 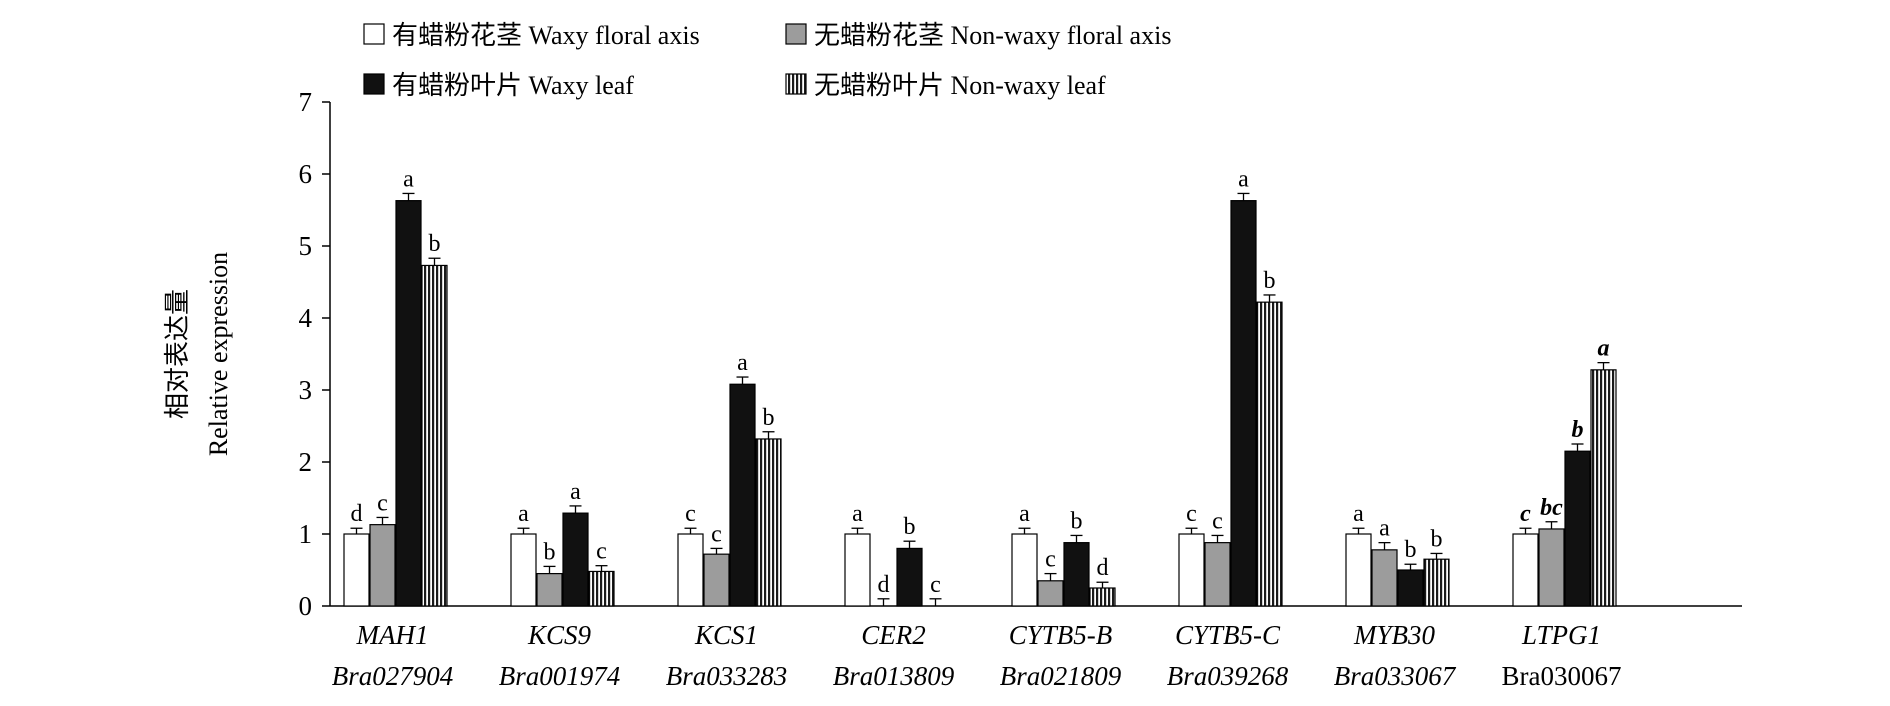 What do you see at coordinates (531, 35) in the screenshot?
I see `legend-item: 有蜡粉花茎 Waxy floral axis` at bounding box center [531, 35].